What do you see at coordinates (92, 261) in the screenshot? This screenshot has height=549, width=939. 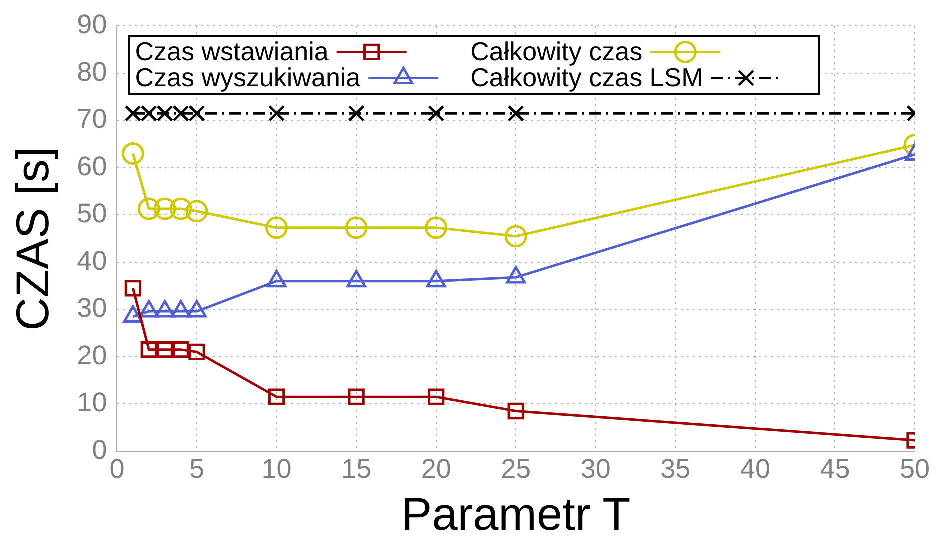 I see `y-tick-label: 40` at bounding box center [92, 261].